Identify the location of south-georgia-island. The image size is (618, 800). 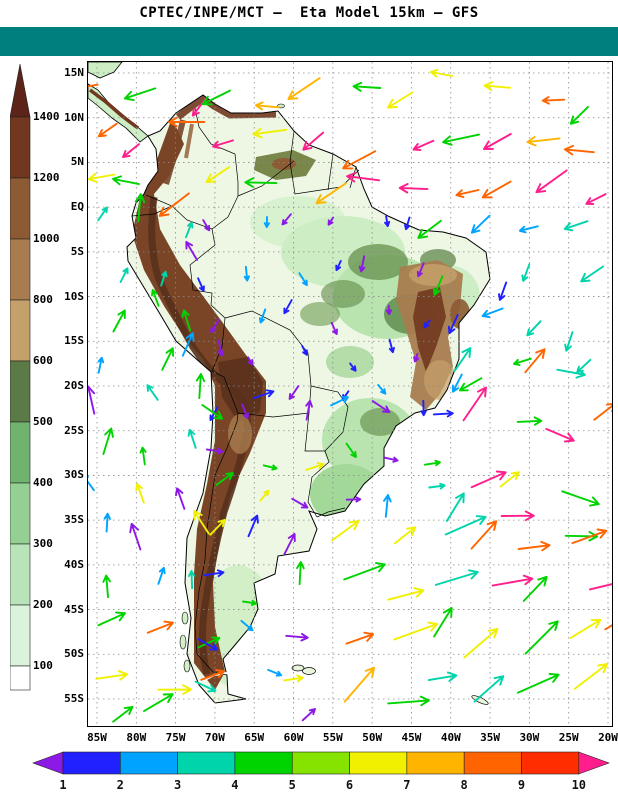
(480, 700).